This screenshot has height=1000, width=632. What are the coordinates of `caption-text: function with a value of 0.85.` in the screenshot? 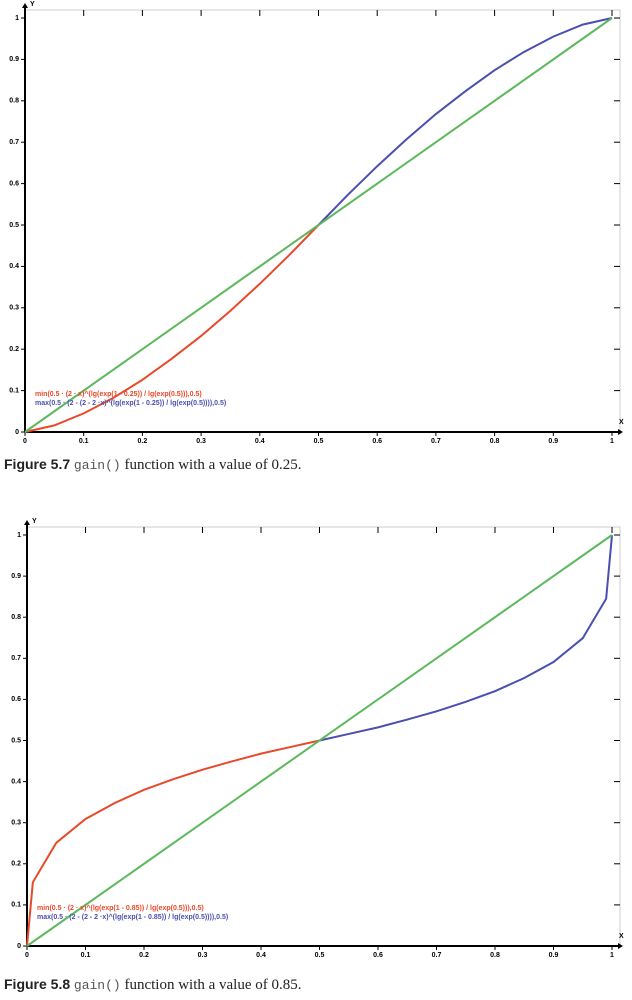 It's located at (213, 985).